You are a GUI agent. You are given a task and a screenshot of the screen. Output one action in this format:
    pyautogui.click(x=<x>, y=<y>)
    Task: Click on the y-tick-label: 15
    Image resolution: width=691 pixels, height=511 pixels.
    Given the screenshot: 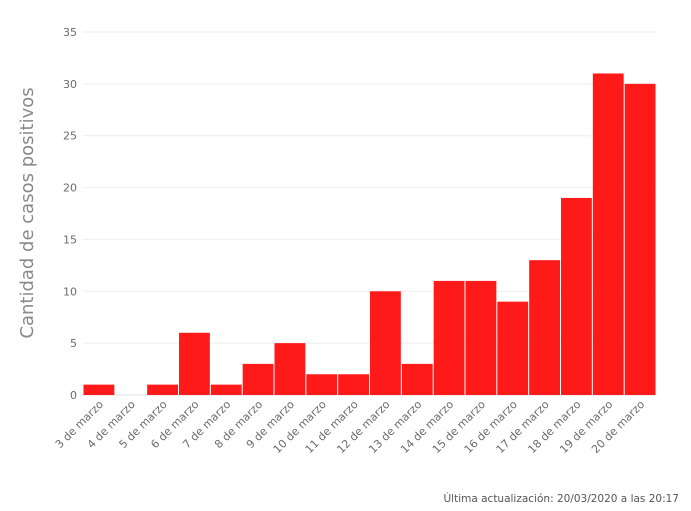 What is the action you would take?
    pyautogui.click(x=70, y=239)
    